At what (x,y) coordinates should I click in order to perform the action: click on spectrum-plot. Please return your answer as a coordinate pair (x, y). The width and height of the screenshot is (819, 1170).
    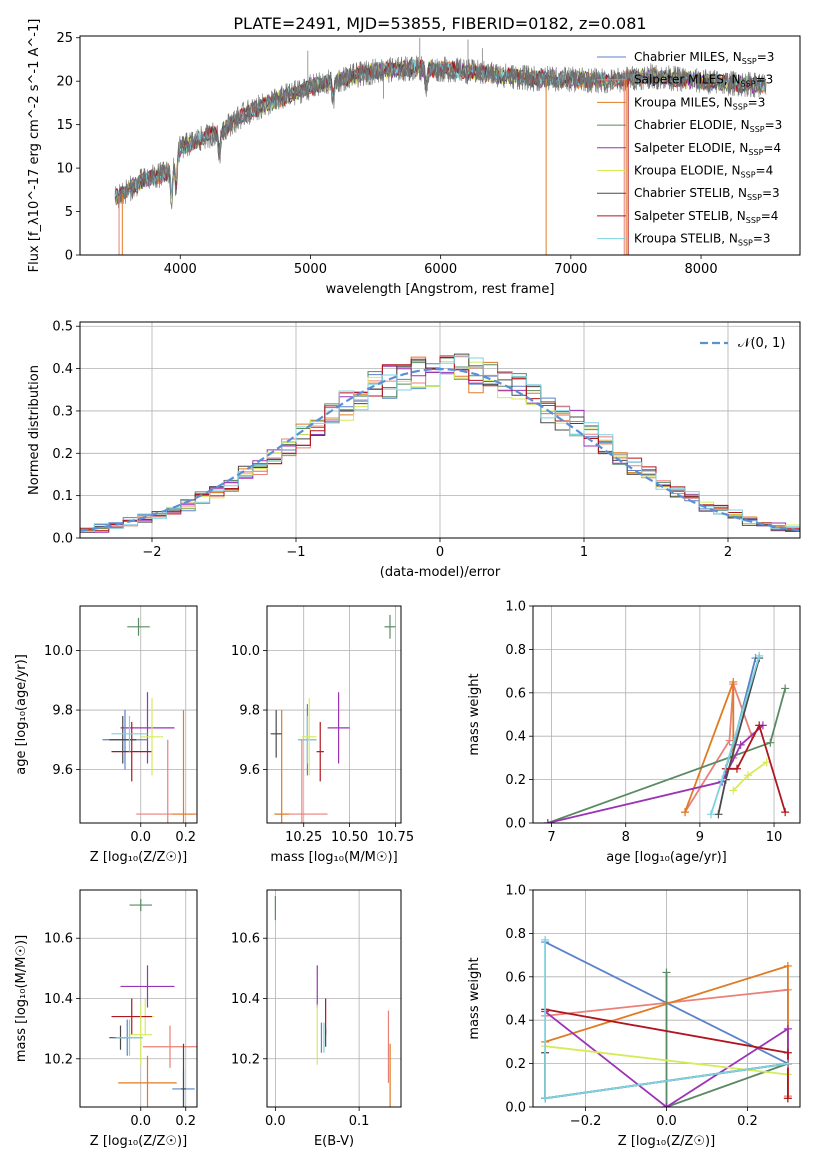
    Looking at the image, I should click on (440, 146).